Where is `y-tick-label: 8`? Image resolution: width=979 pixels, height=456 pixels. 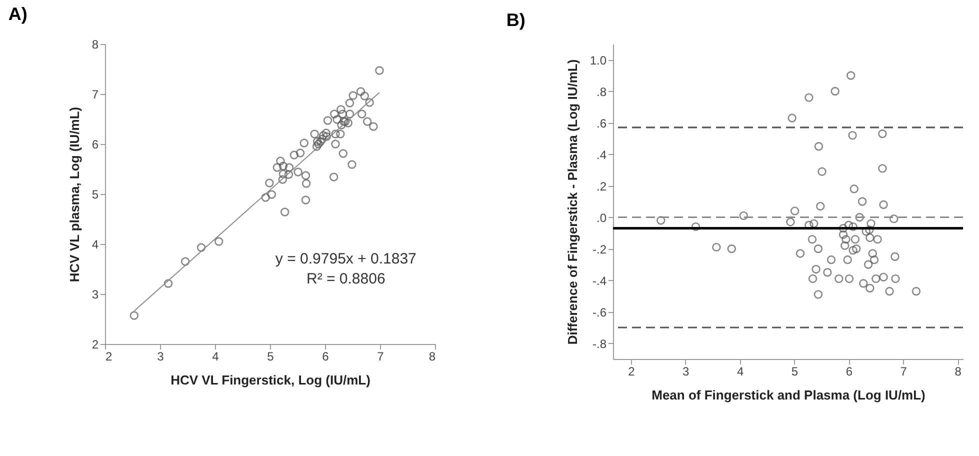
y-tick-label: 8 is located at coordinates (95, 45).